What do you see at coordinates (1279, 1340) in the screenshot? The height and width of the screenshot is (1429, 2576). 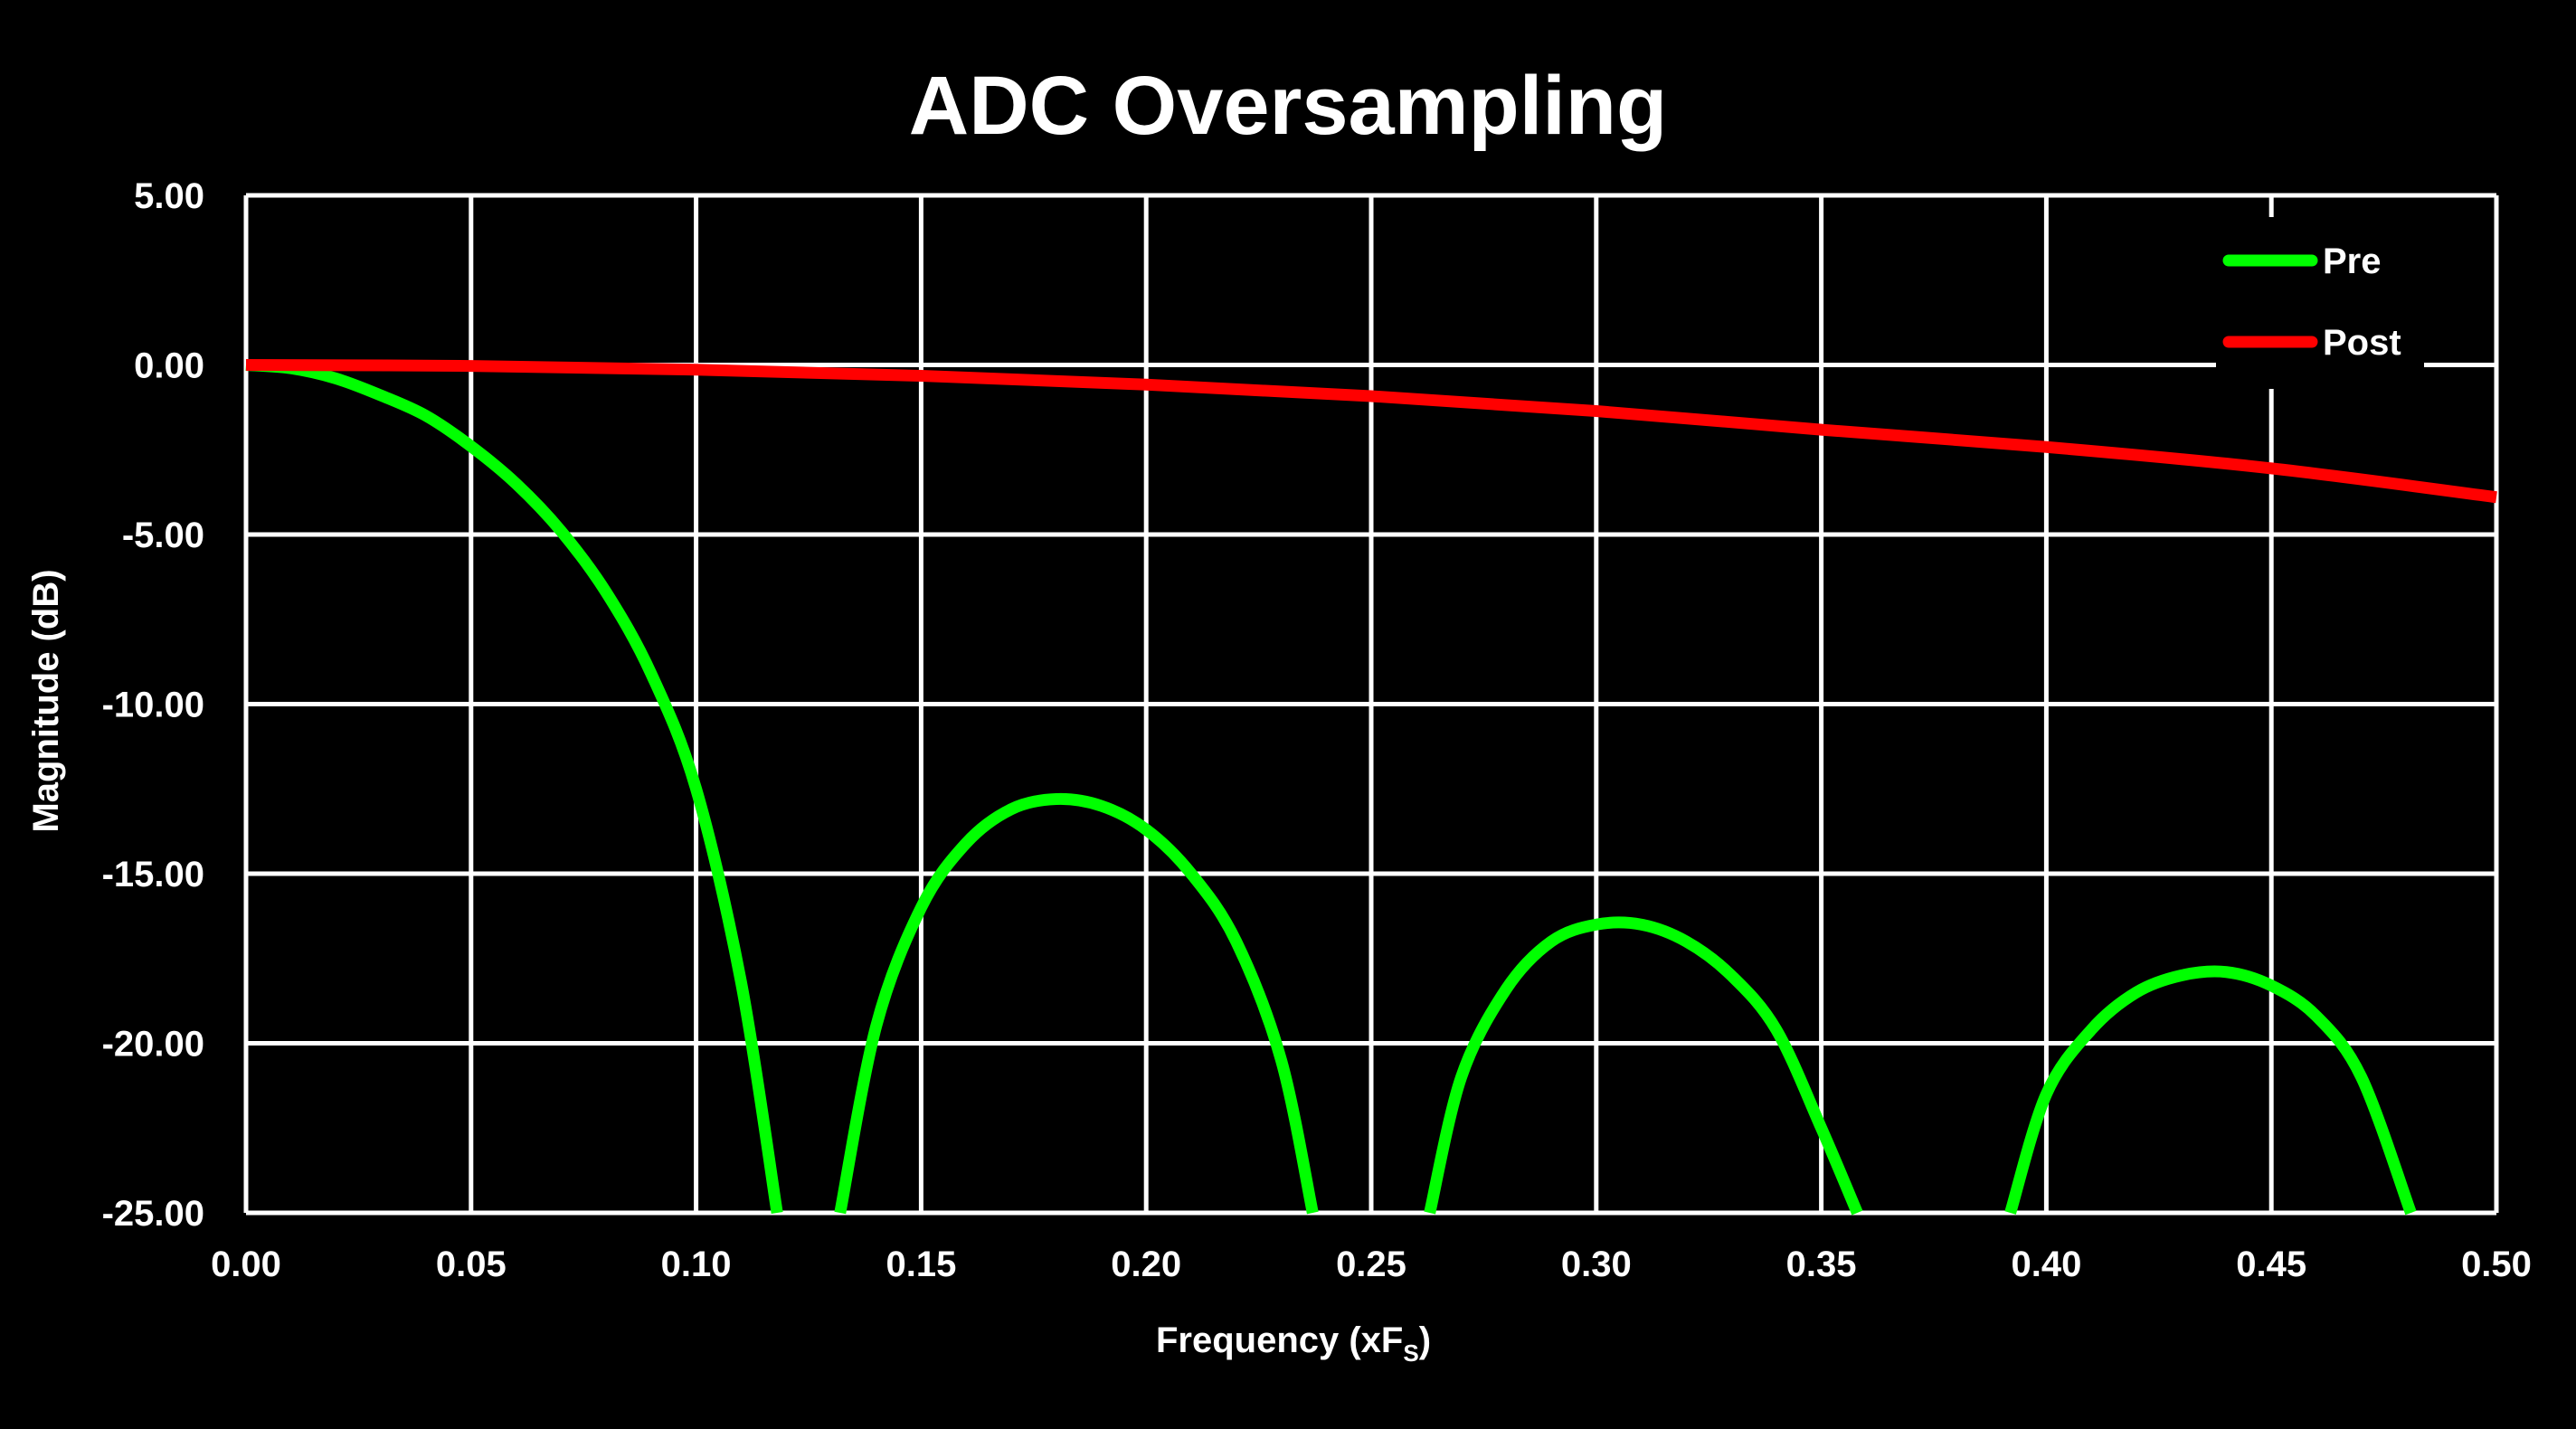 I see `x-axis-label-main: Frequency (xF` at bounding box center [1279, 1340].